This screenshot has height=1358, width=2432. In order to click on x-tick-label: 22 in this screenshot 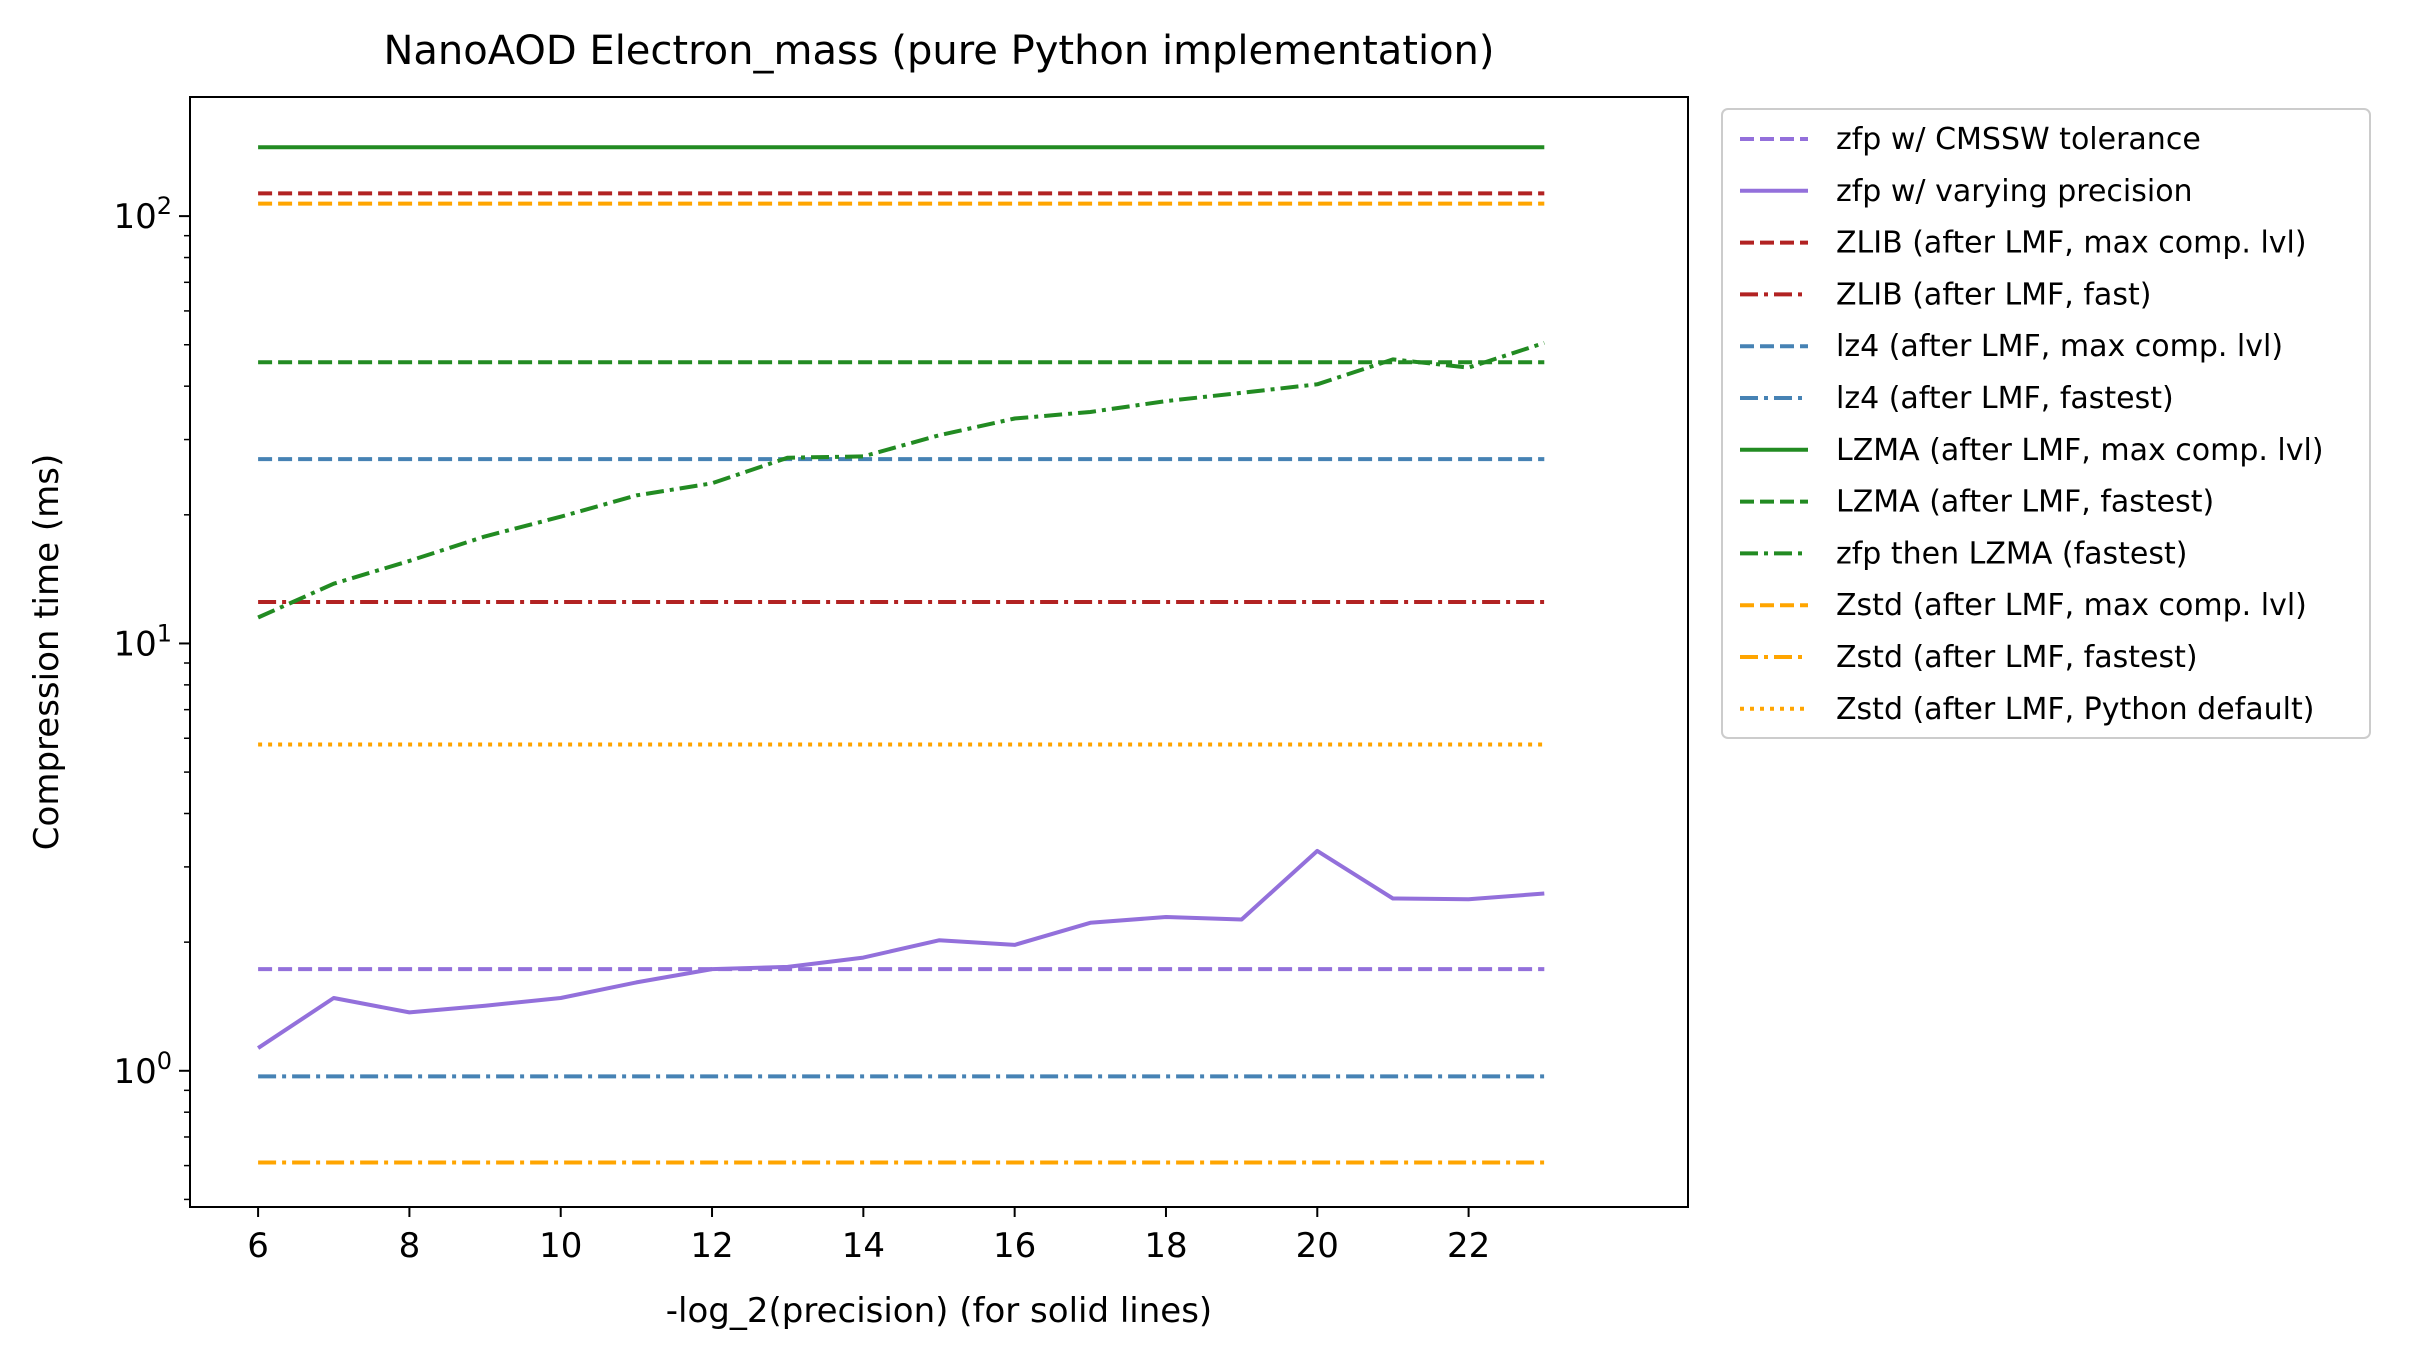, I will do `click(1468, 1246)`.